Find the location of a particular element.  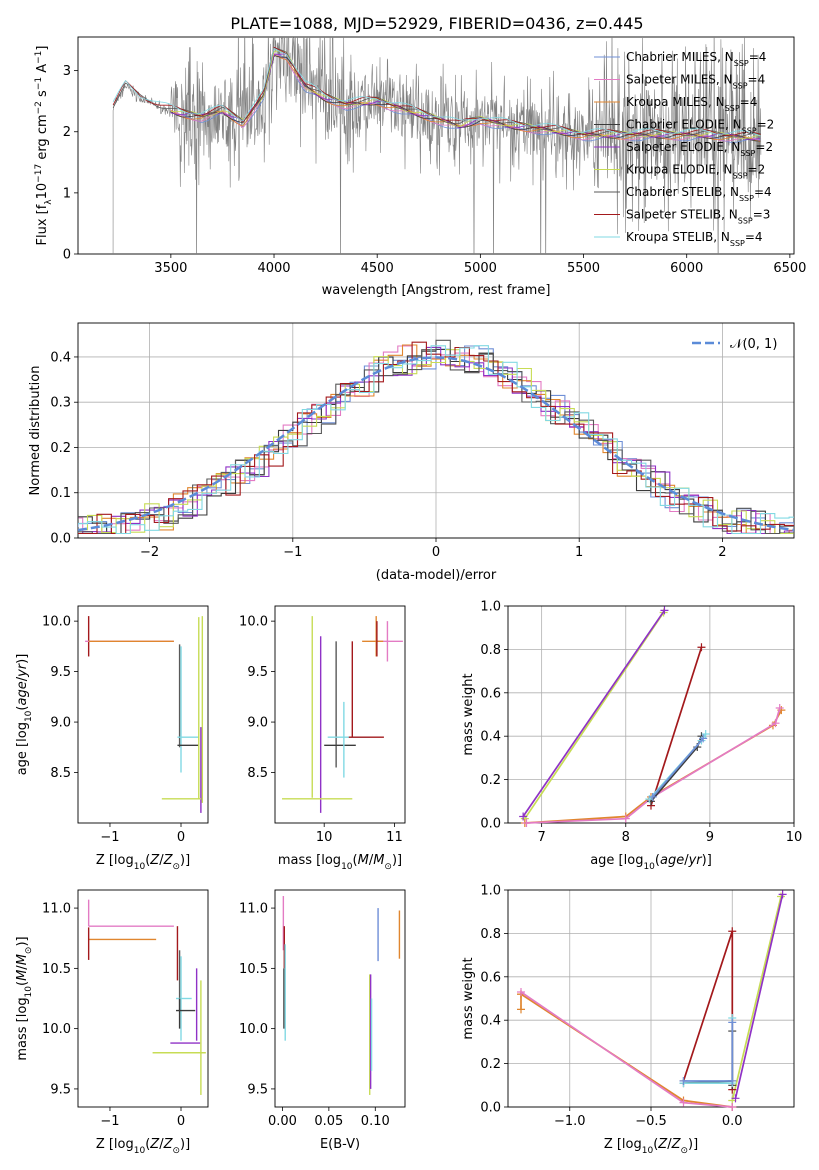

mass-vs-ebv-panel: 0.00 0.05 0.10 9.5 10.0 10.5 11.0 E(B-V) is located at coordinates (322, 1020).